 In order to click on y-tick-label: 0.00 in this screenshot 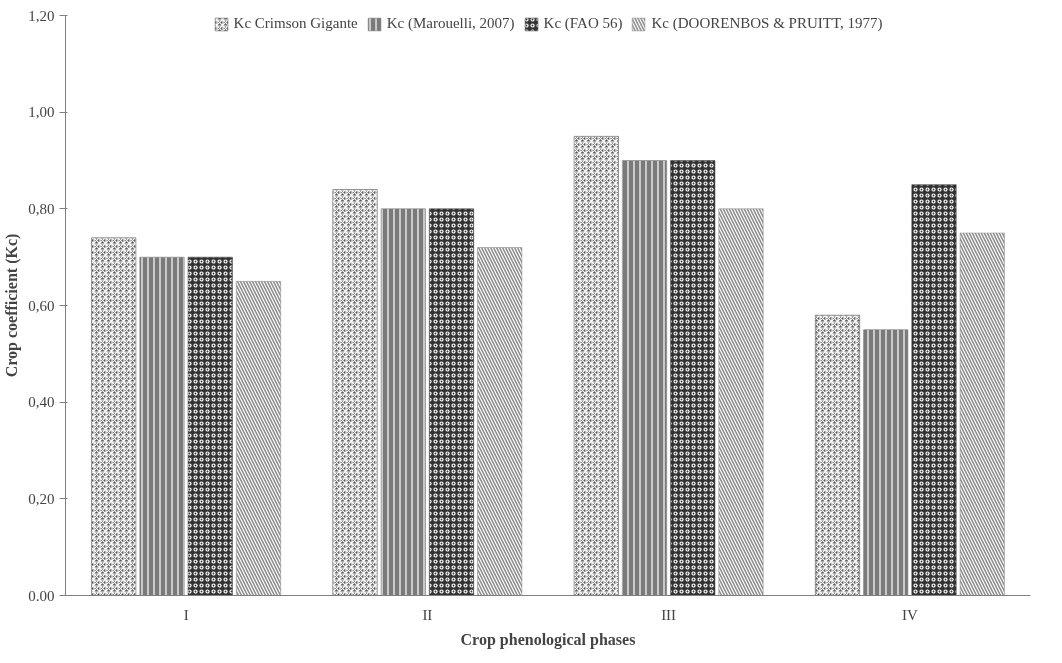, I will do `click(41, 595)`.